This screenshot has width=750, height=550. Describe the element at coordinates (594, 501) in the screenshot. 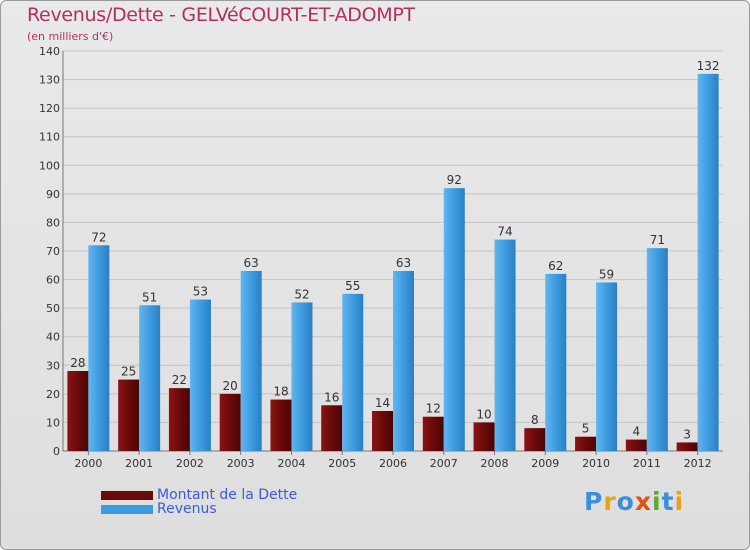

I see `logo-letter: P` at that location.